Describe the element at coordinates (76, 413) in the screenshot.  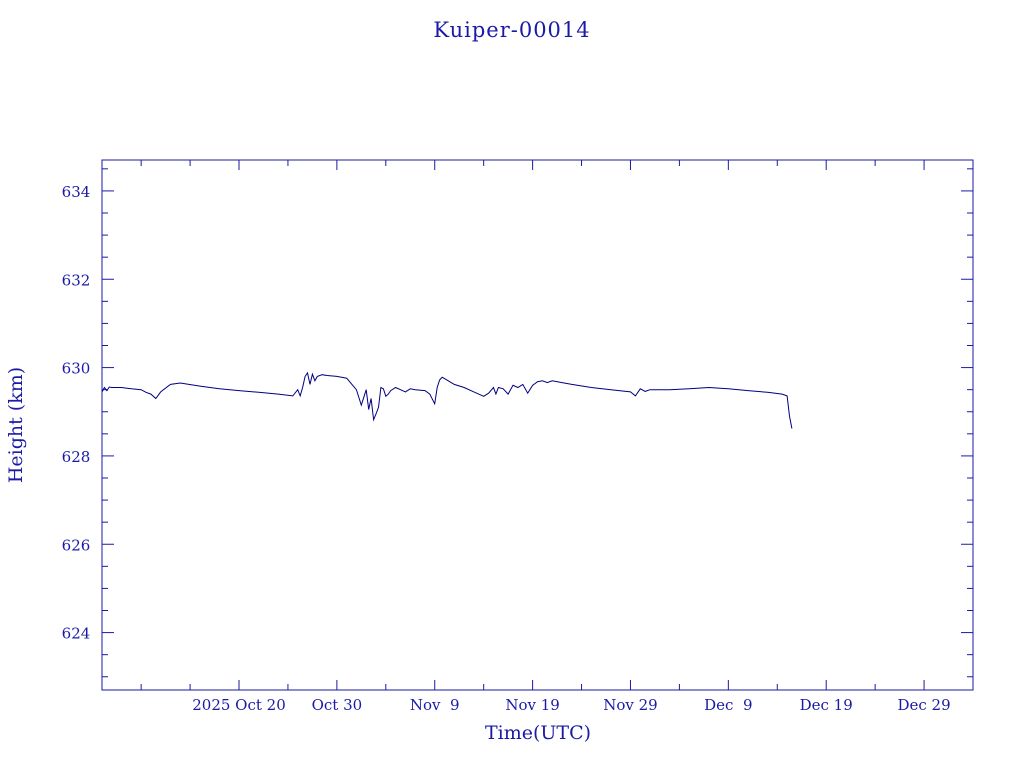
I see `y-tick-labels: 624 626 628 630 632 634` at that location.